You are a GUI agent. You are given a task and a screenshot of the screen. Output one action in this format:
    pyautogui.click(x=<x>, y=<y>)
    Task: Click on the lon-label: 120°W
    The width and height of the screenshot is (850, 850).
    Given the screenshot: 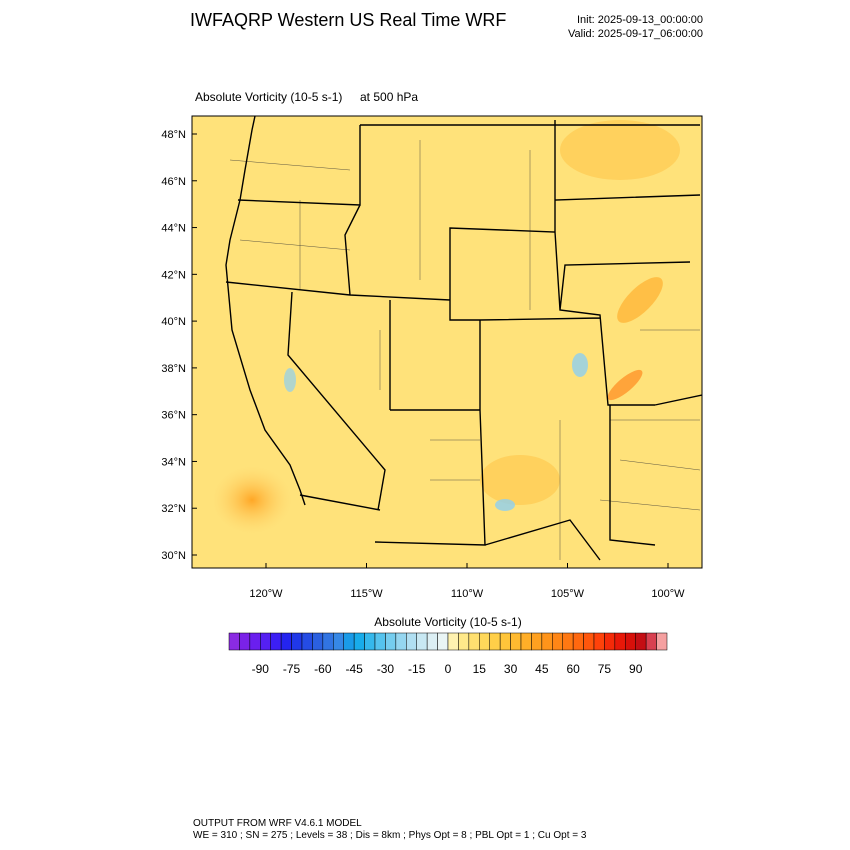 What is the action you would take?
    pyautogui.click(x=266, y=594)
    